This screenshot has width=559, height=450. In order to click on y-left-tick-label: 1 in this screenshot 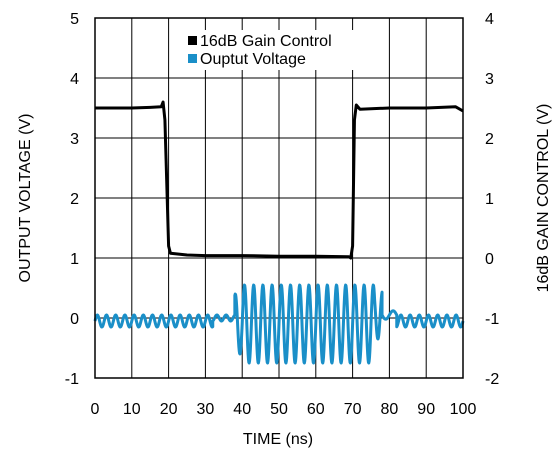, I will do `click(74, 259)`.